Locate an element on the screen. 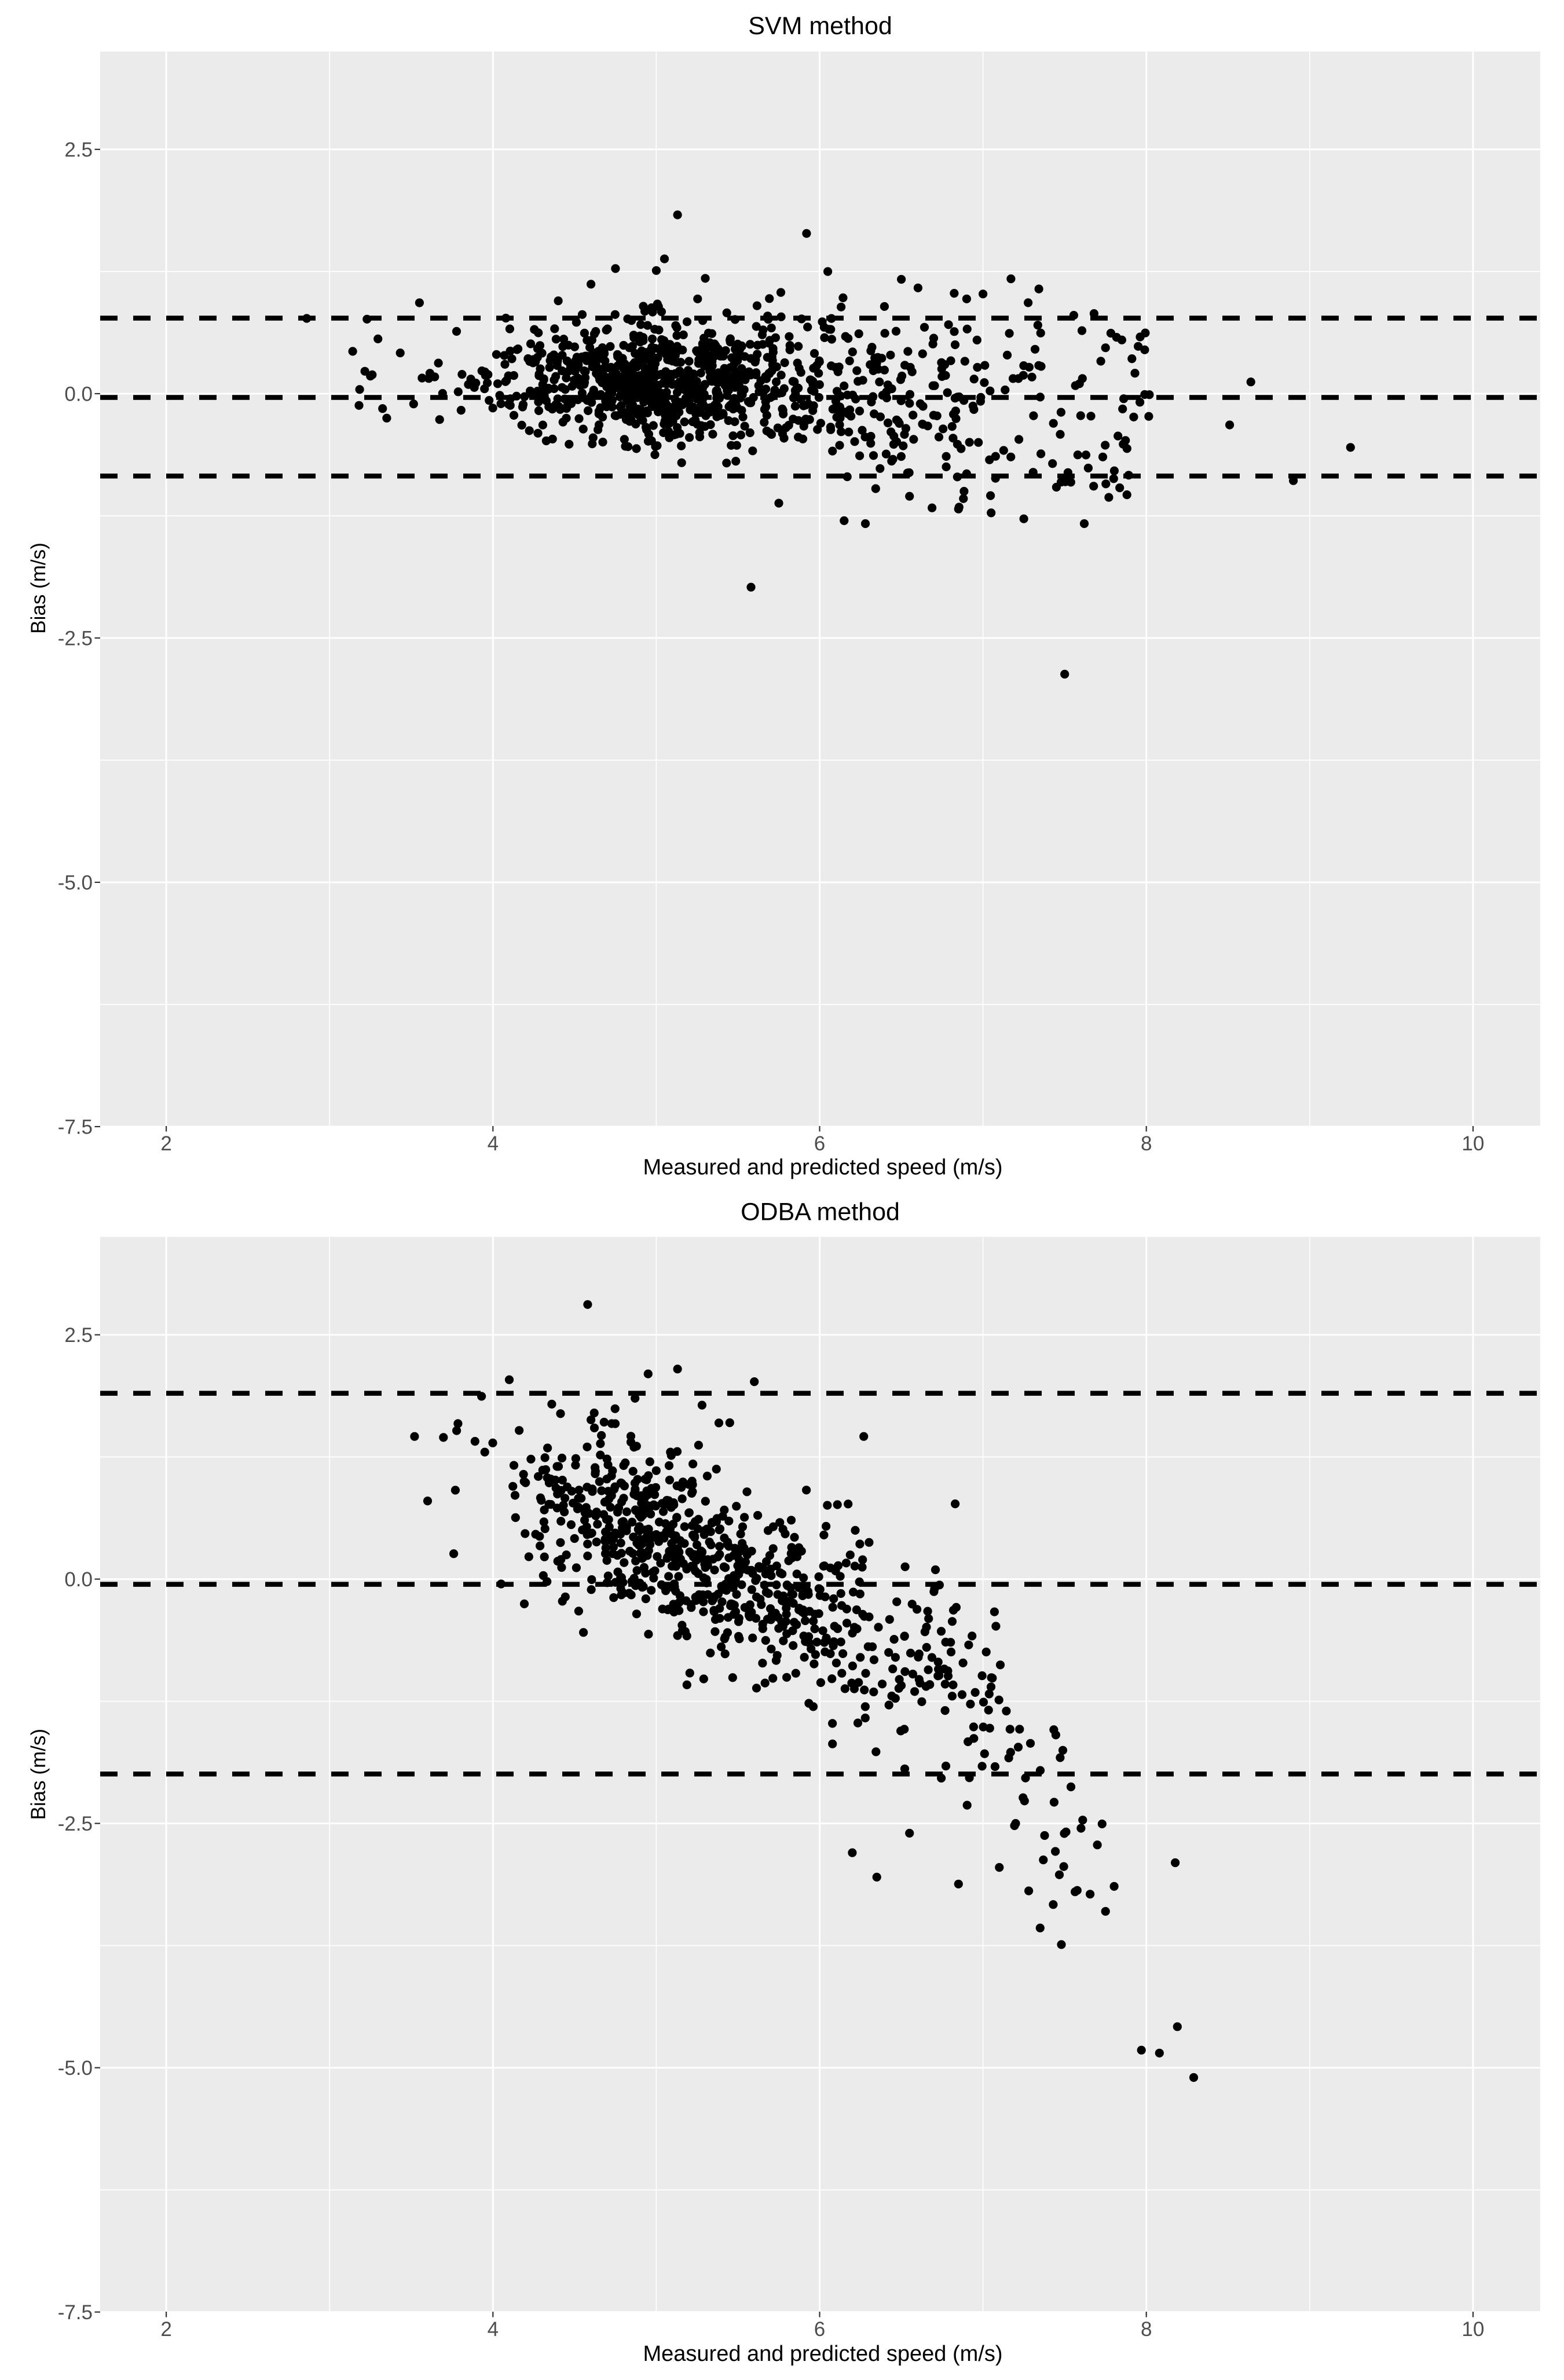  svg-text: SVM method is located at coordinates (820, 26).